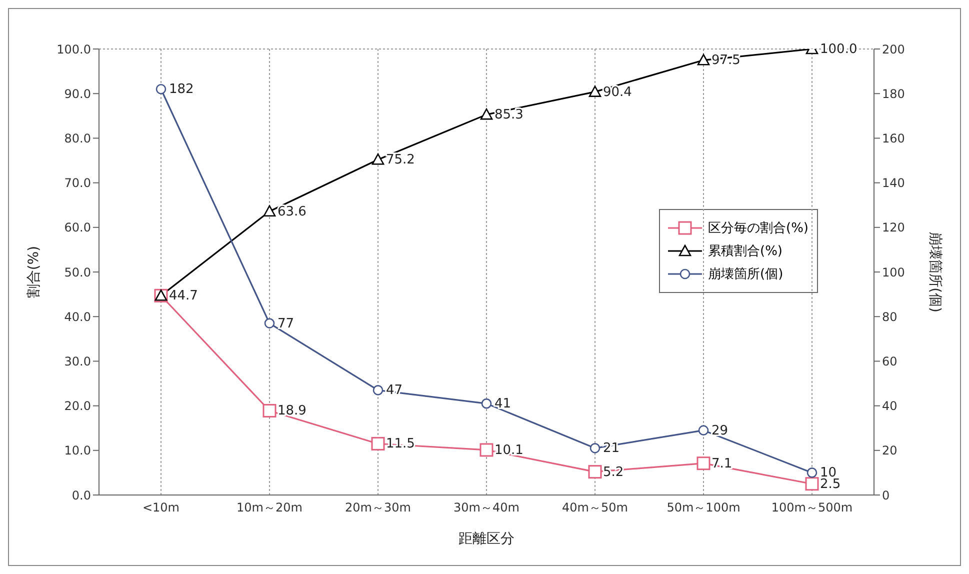 Image resolution: width=969 pixels, height=574 pixels. I want to click on legend-label: 崩壊箇所(個), so click(746, 274).